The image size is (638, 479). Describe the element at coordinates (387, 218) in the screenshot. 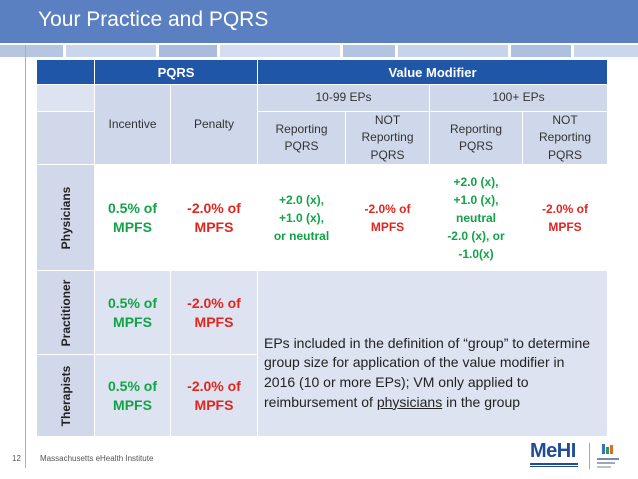

I see `physicians-vm-10-99-not-reporting: -2.0% of MPFS` at that location.